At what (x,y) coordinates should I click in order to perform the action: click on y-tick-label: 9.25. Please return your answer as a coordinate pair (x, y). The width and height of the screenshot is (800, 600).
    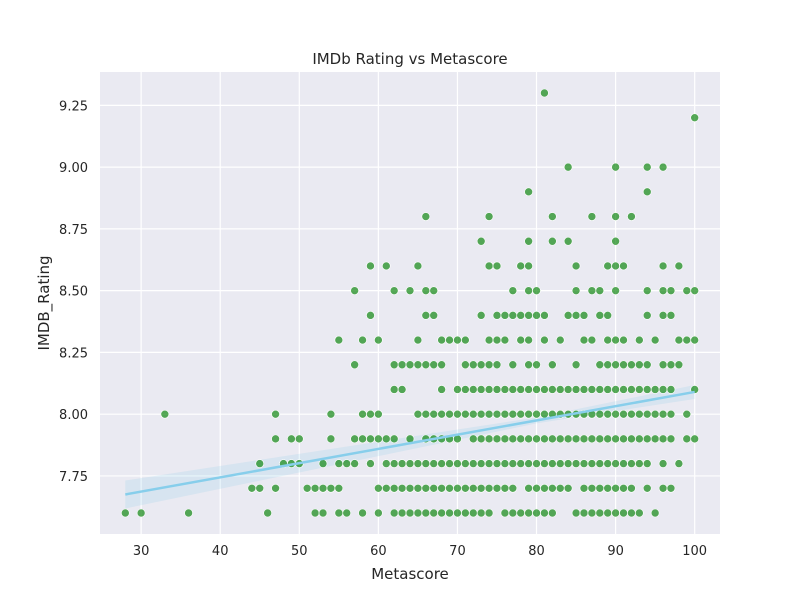
    Looking at the image, I should click on (73, 106).